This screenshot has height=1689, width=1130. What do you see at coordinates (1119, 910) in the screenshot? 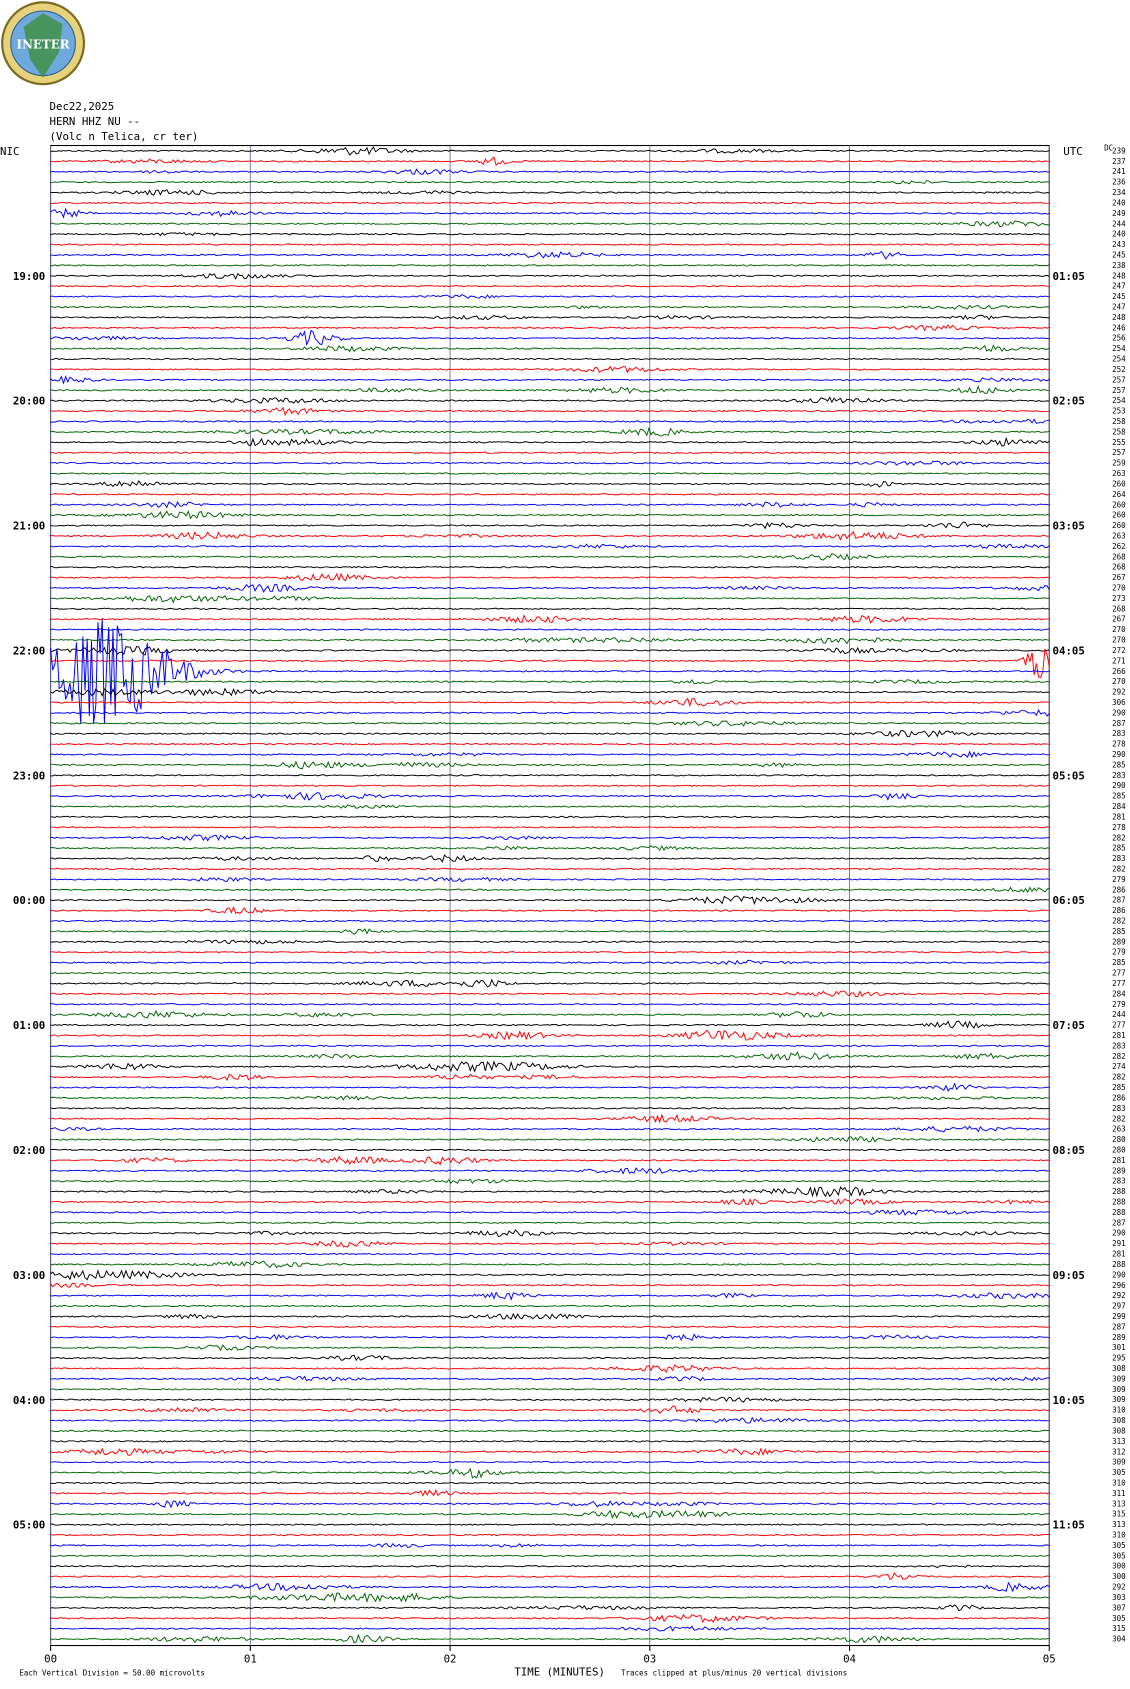
I see `offset-label: 286` at bounding box center [1119, 910].